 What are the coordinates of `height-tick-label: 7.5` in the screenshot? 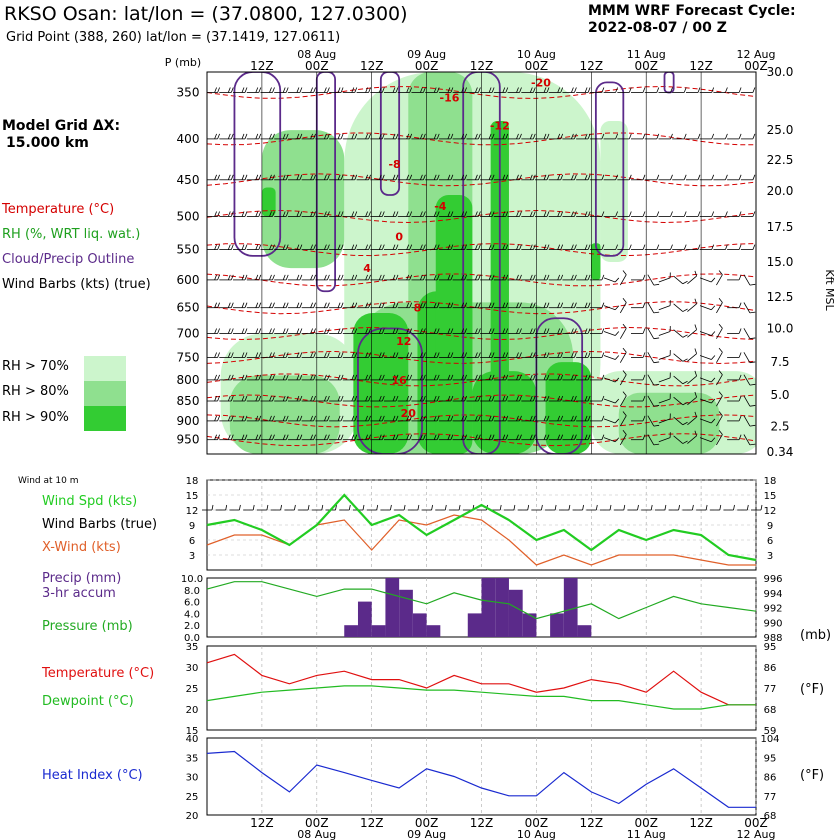 It's located at (779, 362).